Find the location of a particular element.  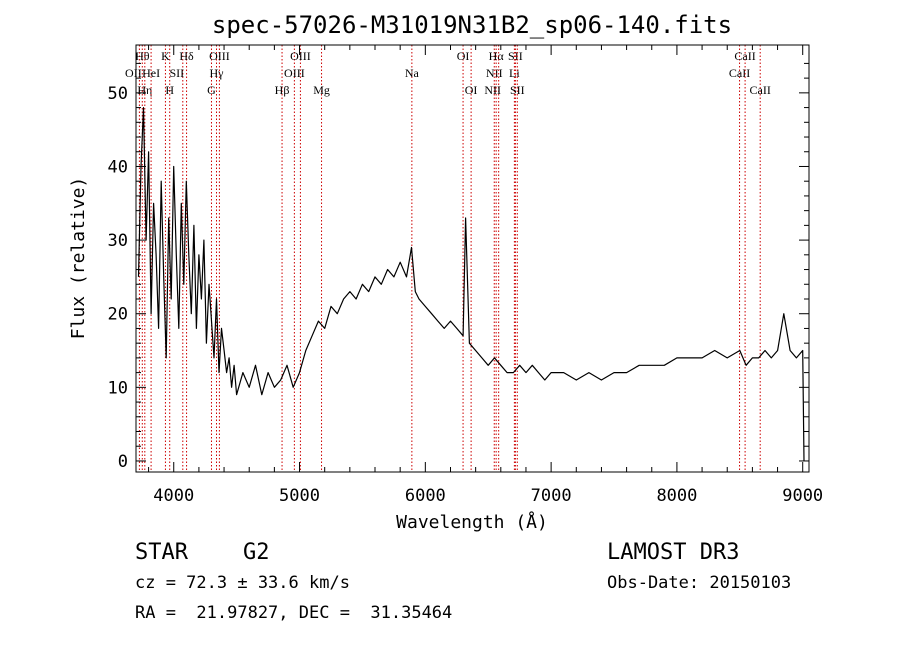

line-marker-label: OII is located at coordinates (133, 73).